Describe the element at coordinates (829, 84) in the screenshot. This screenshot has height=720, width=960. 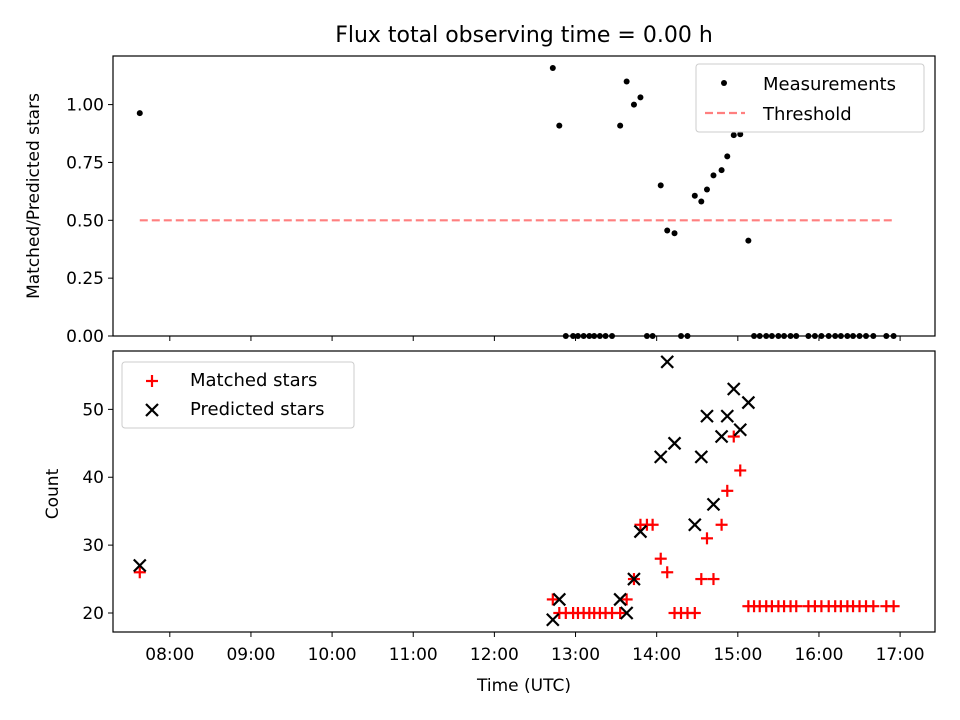
I see `legend-measurements-label: Measurements` at that location.